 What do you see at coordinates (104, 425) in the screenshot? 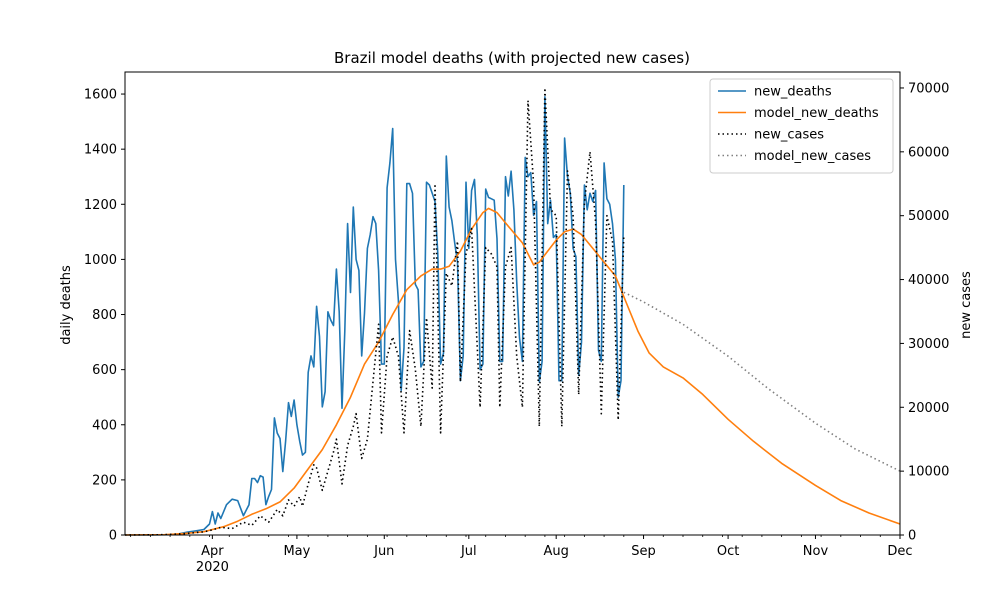
I see `left-tick-label: 400` at bounding box center [104, 425].